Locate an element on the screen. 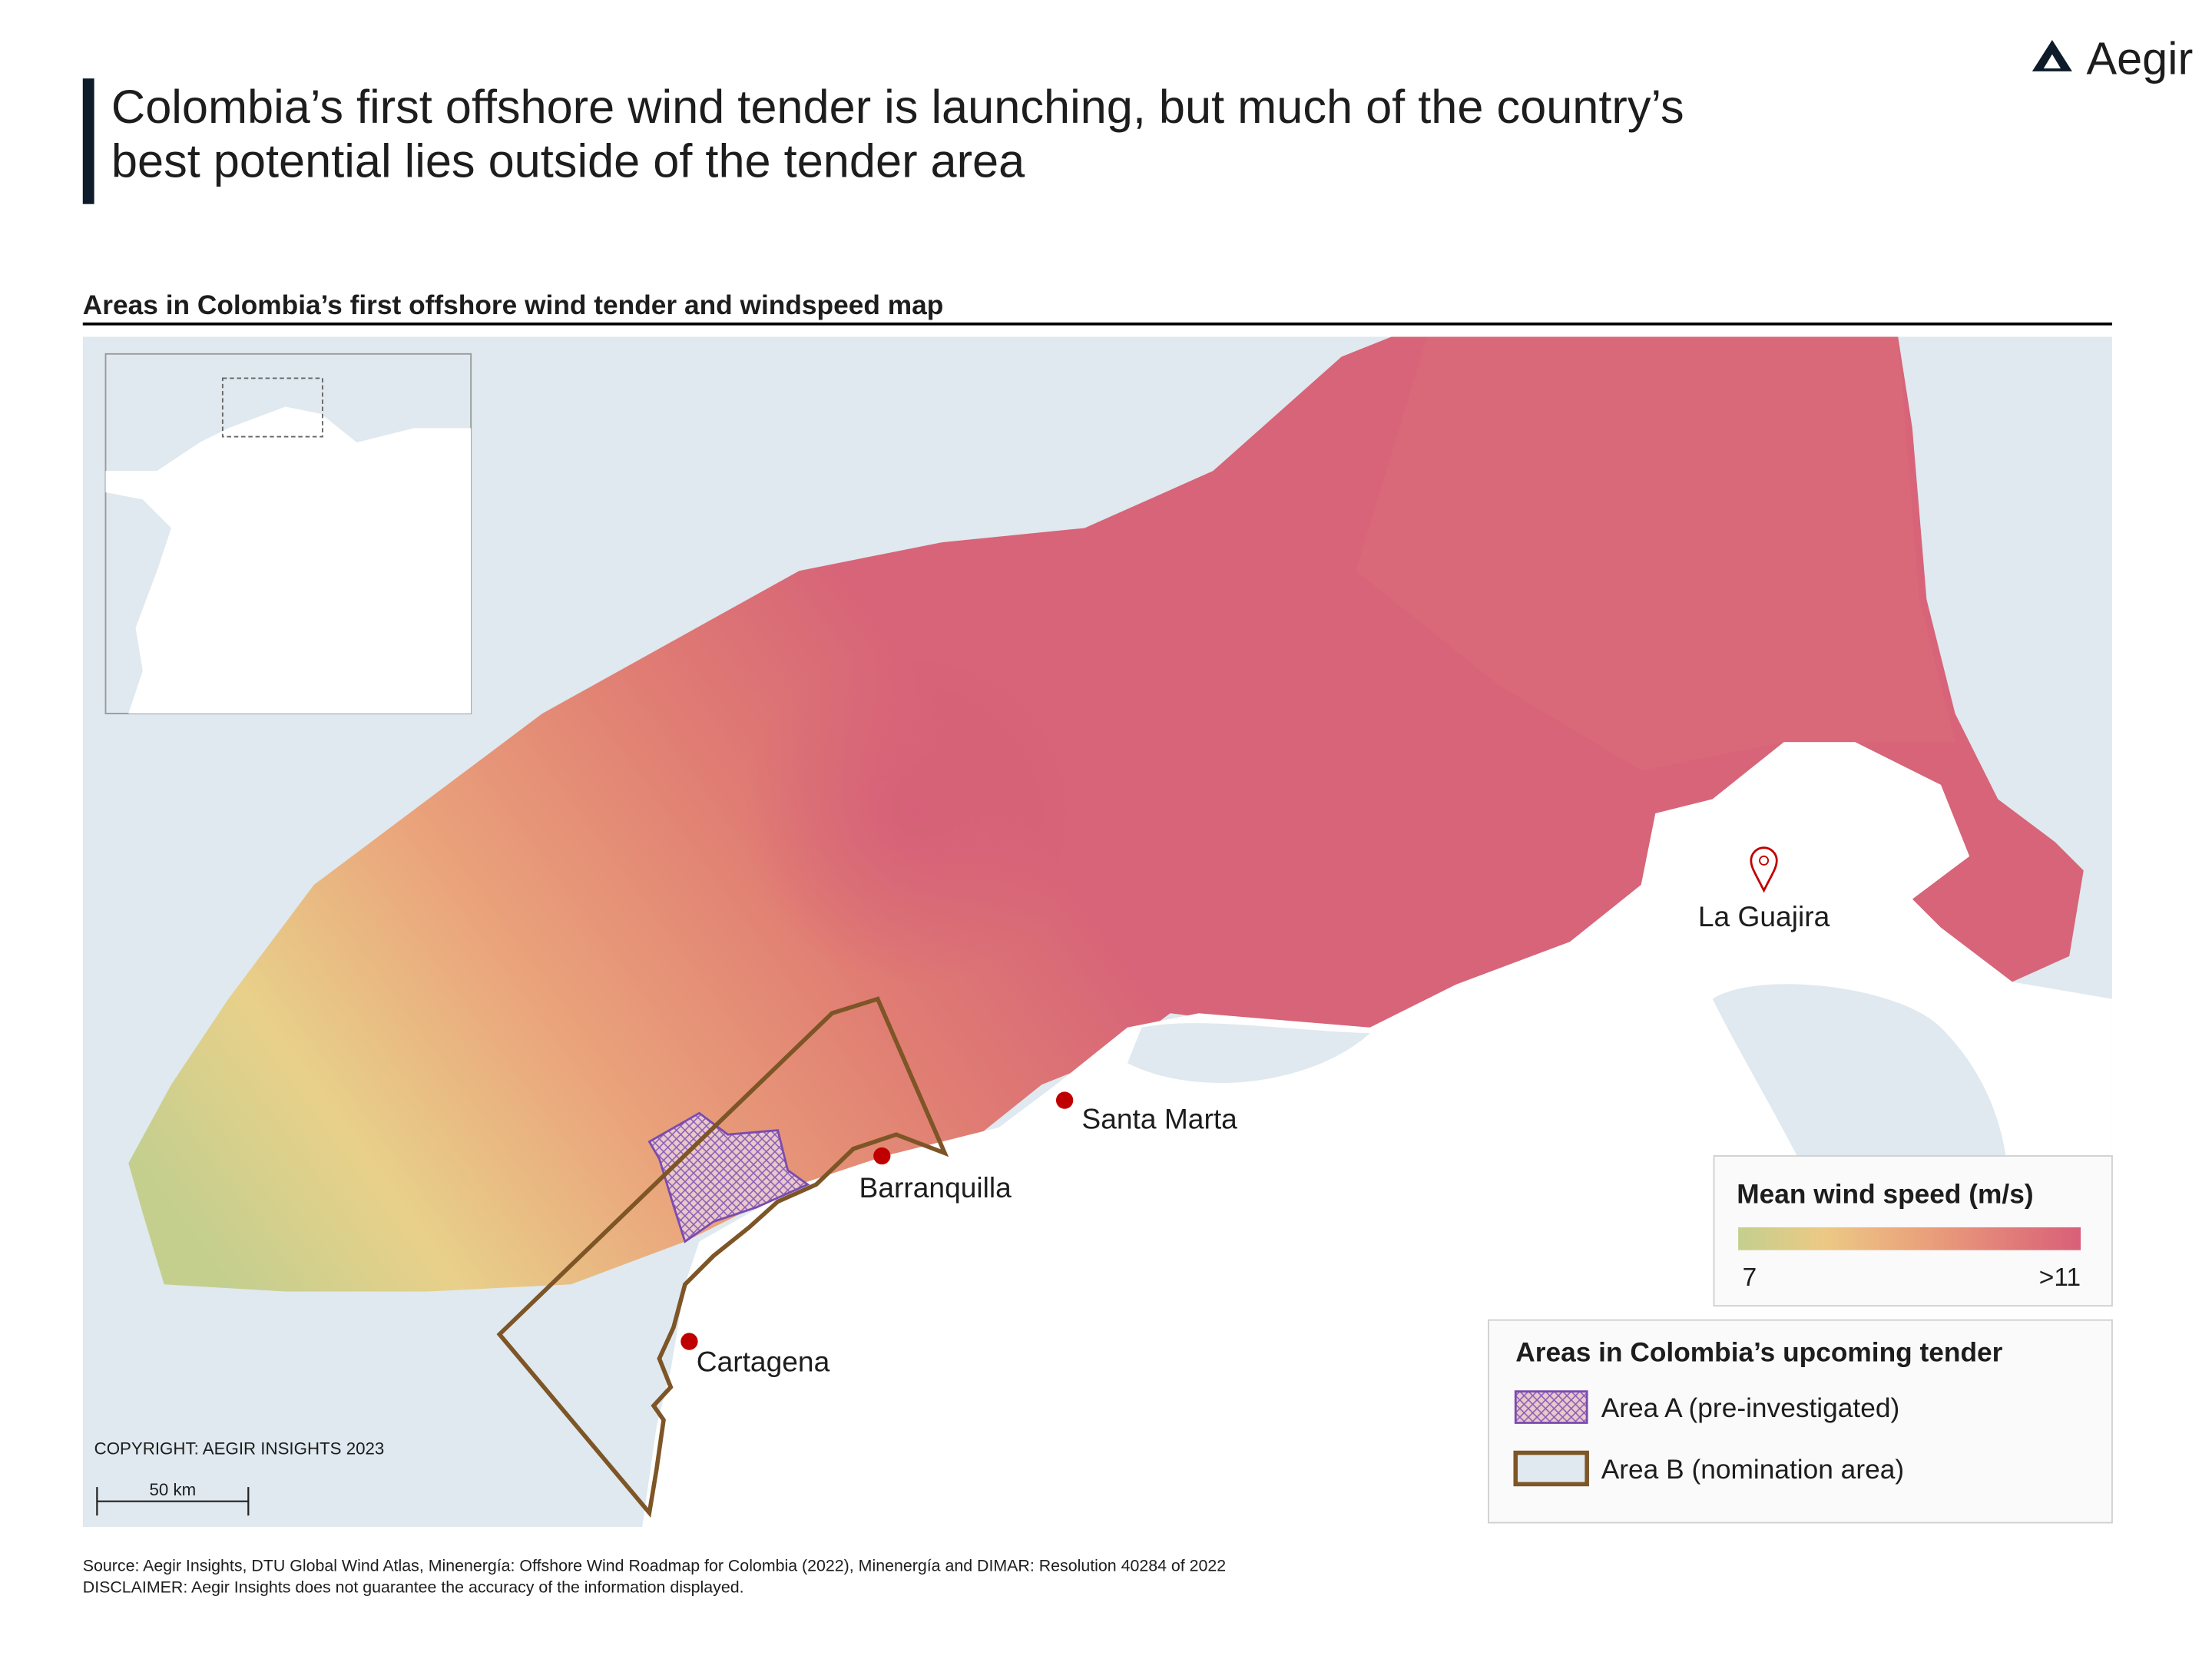 The width and height of the screenshot is (2212, 1659). legend-max: >11 is located at coordinates (2060, 1277).